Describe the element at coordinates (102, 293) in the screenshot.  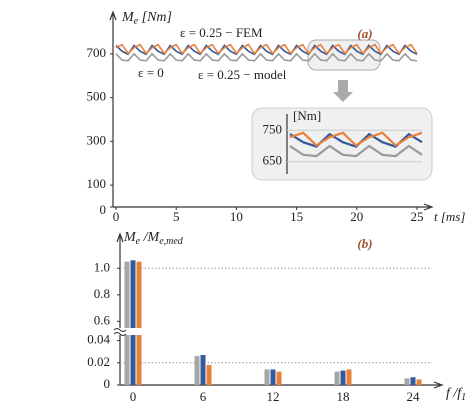
I see `y-tick-label: 0.8` at that location.